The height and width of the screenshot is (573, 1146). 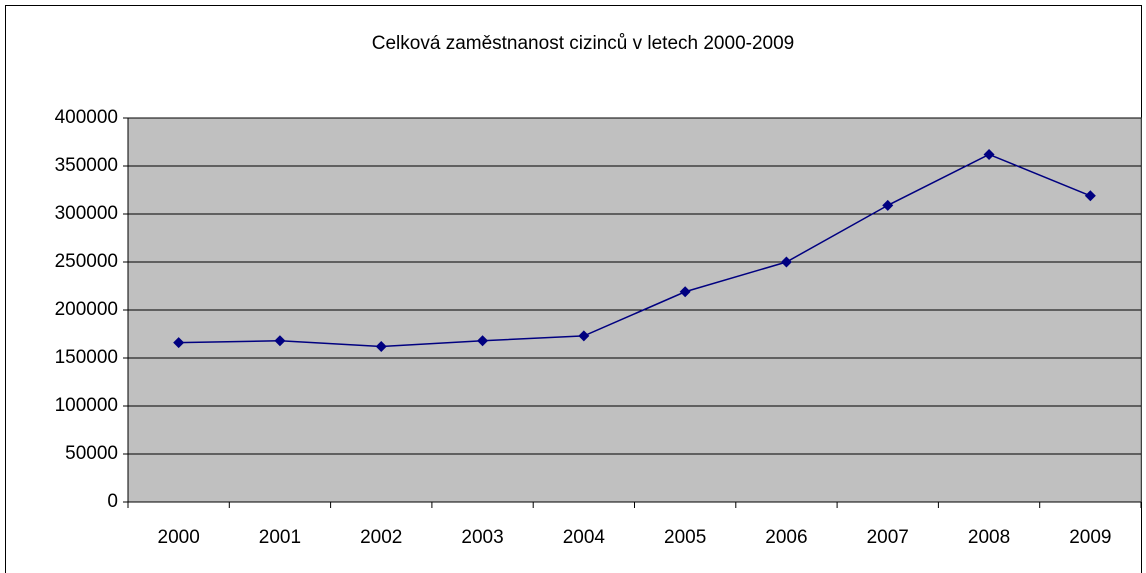 What do you see at coordinates (86, 117) in the screenshot?
I see `y-tick-label: 400000` at bounding box center [86, 117].